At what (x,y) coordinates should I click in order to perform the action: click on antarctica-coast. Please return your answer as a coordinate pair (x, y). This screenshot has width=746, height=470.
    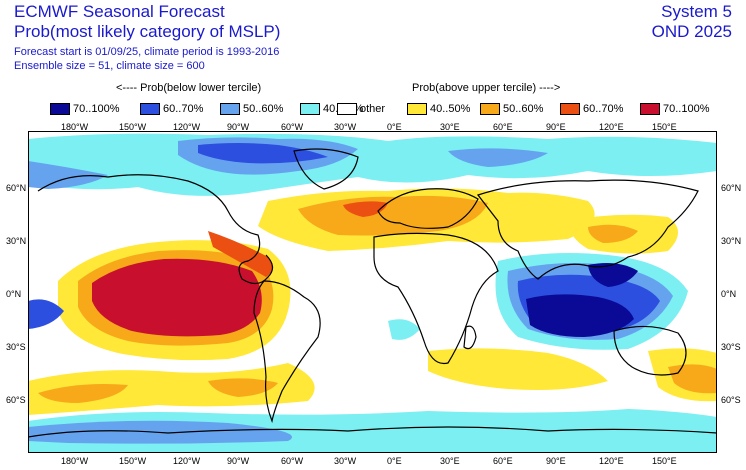
    Looking at the image, I should click on (372, 432).